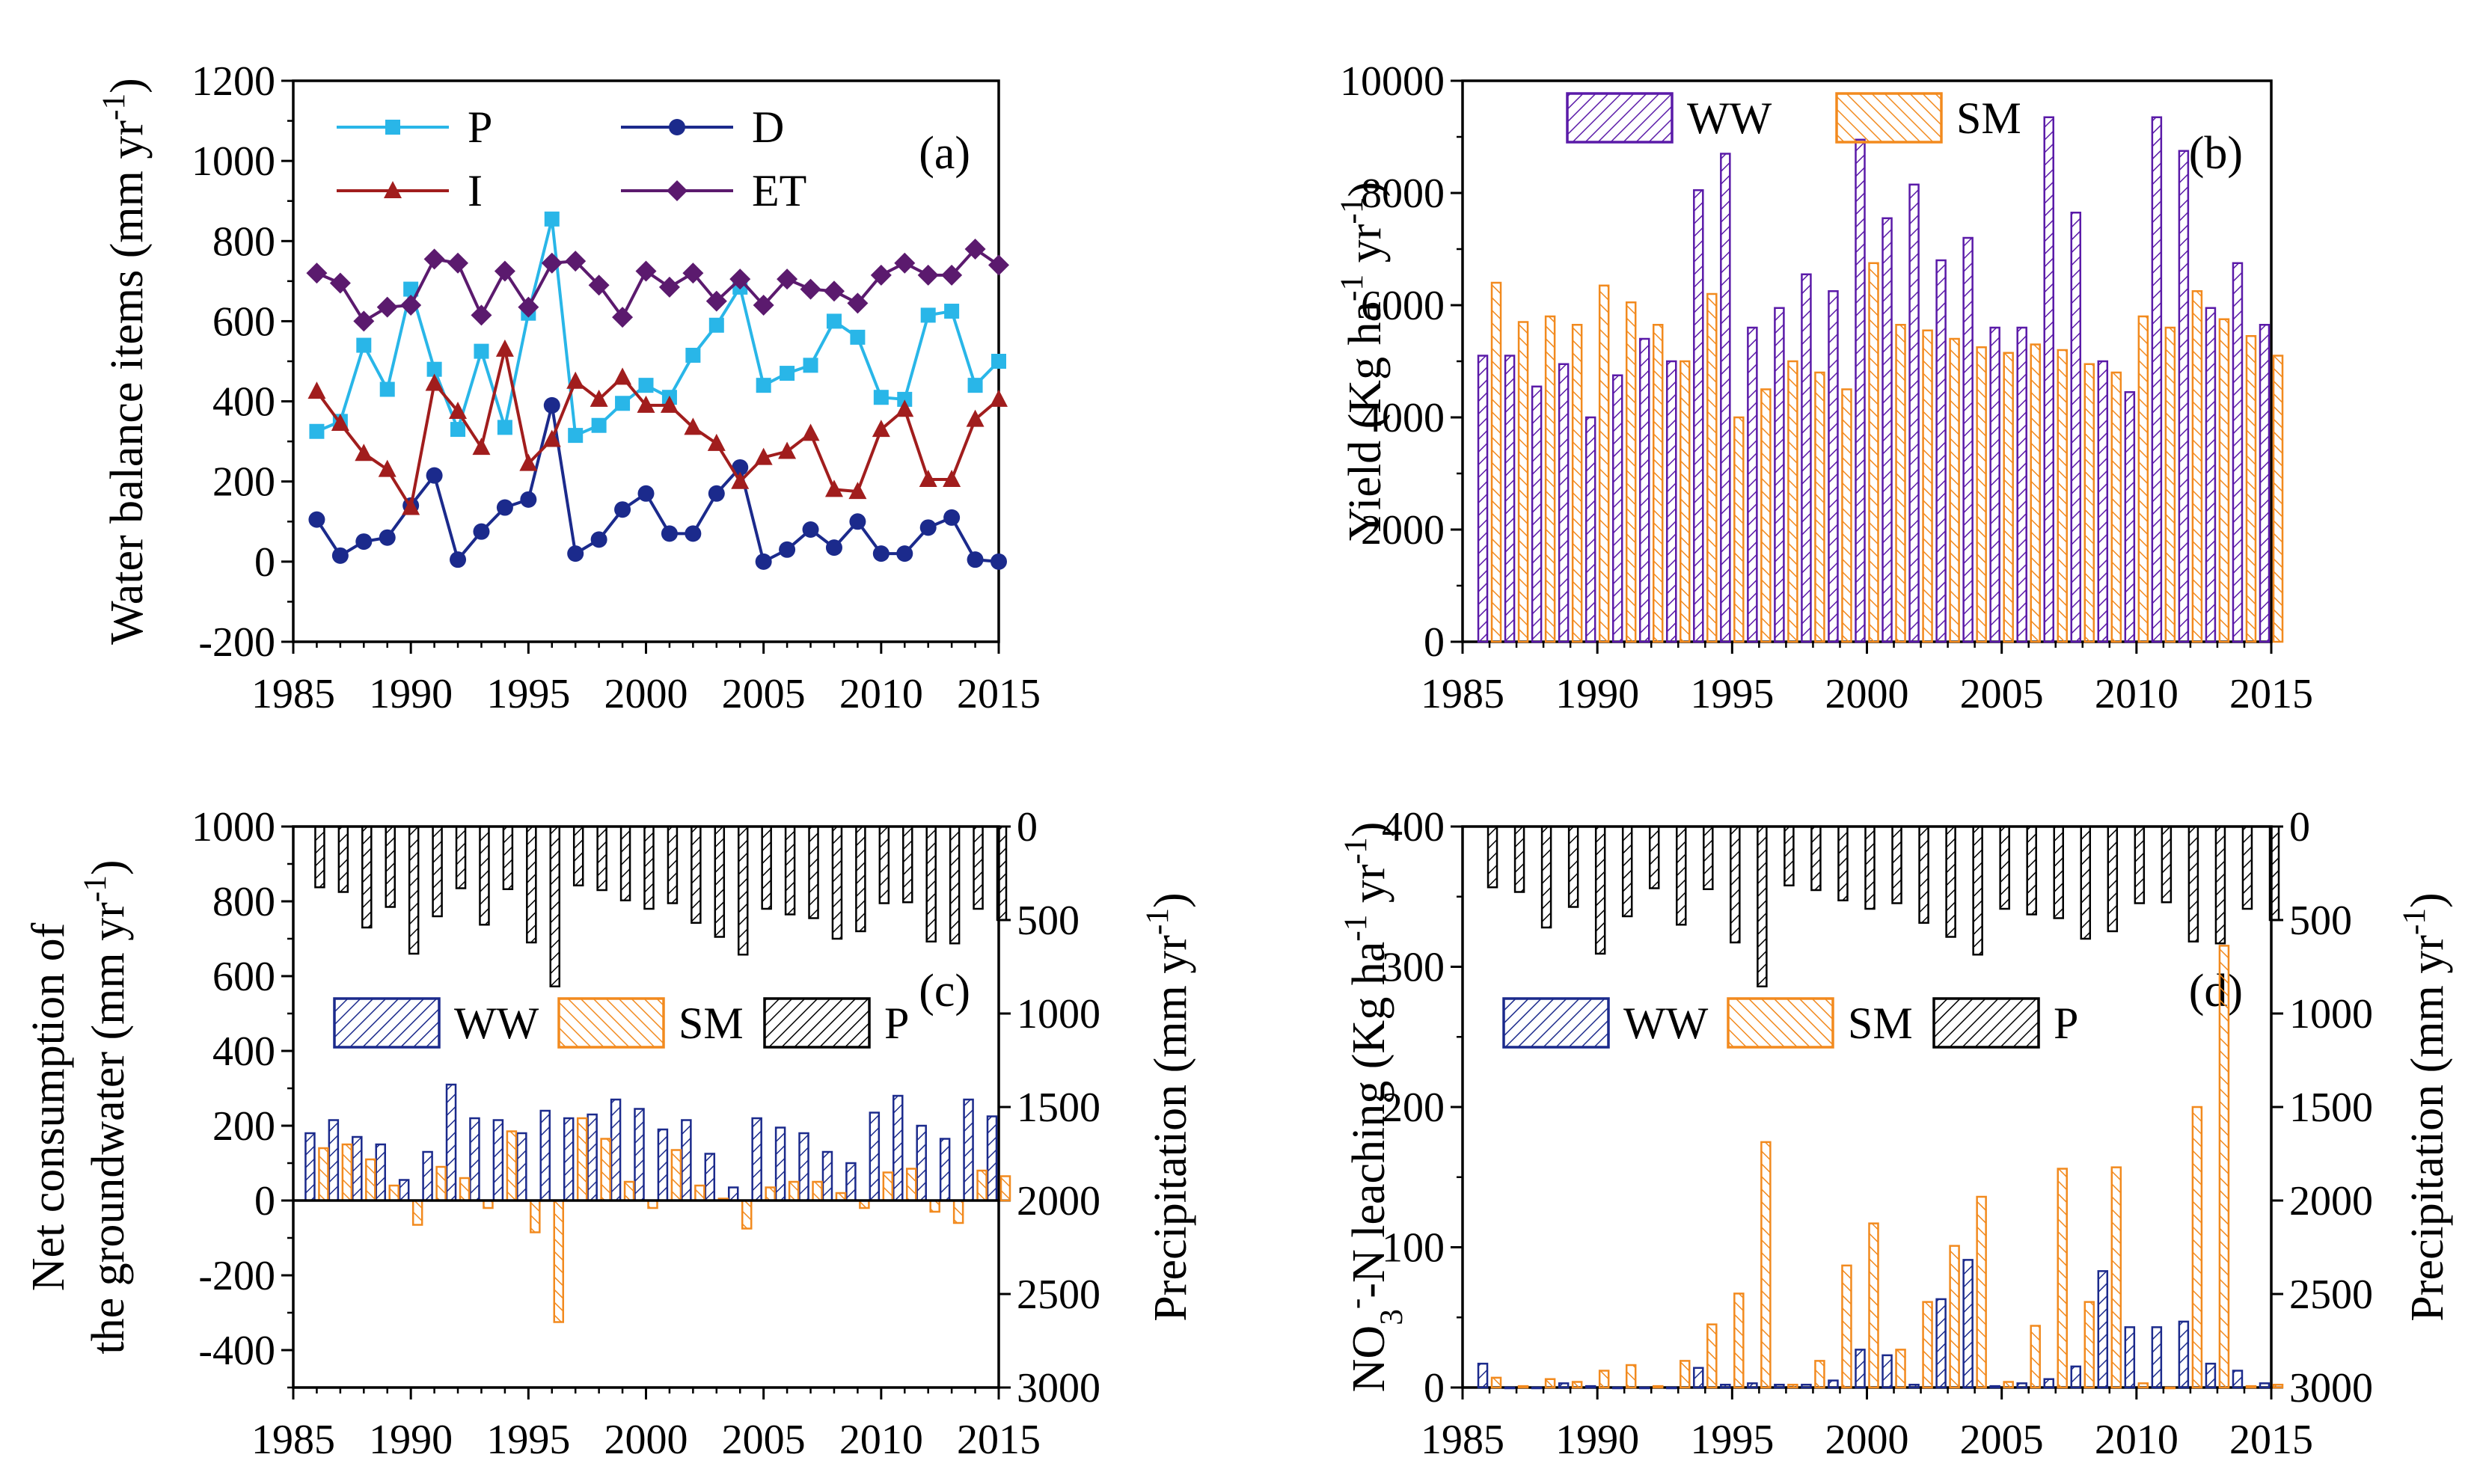  Describe the element at coordinates (2066, 1023) in the screenshot. I see `legend-label-P: P` at that location.